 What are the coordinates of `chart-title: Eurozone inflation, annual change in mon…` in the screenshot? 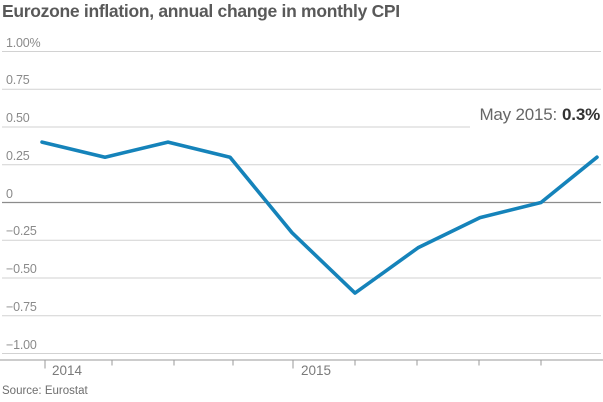 It's located at (201, 11).